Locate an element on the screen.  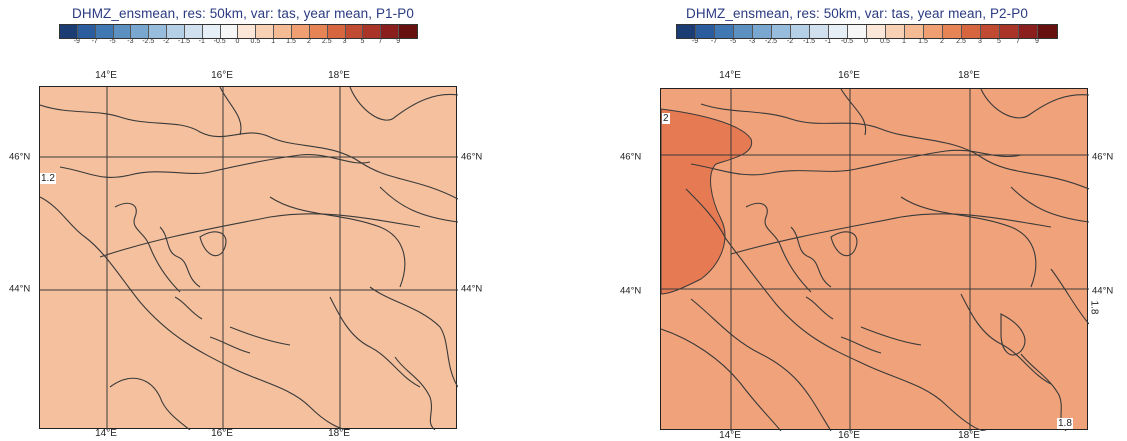
colorbar-tick-label: -9 is located at coordinates (695, 41).